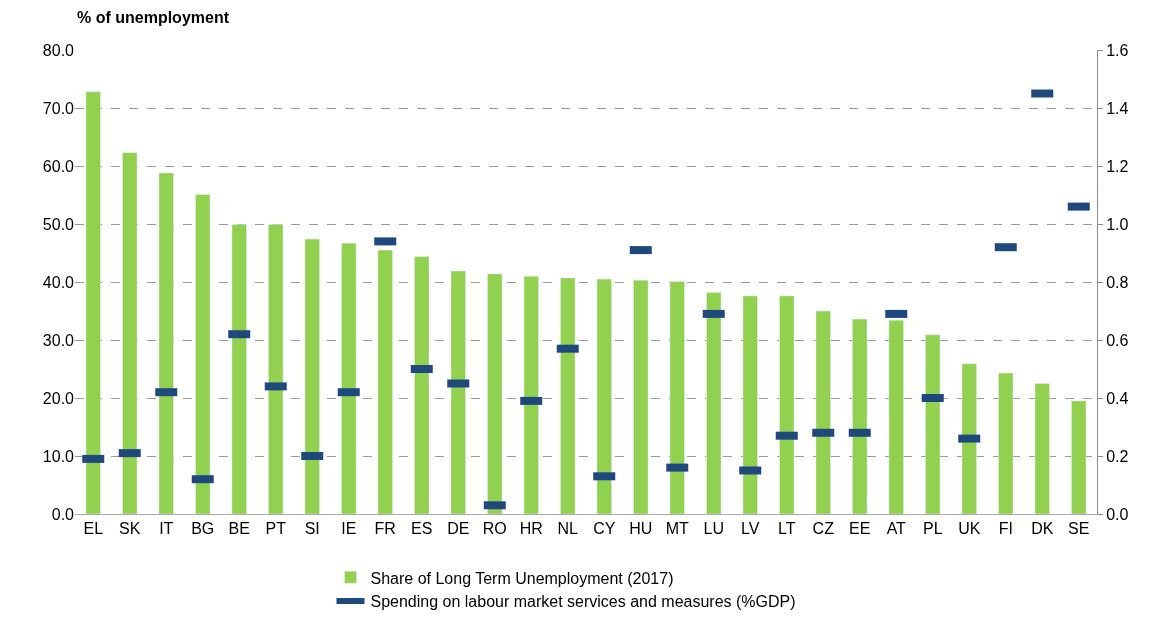  What do you see at coordinates (312, 529) in the screenshot?
I see `x-tick-label: SI` at bounding box center [312, 529].